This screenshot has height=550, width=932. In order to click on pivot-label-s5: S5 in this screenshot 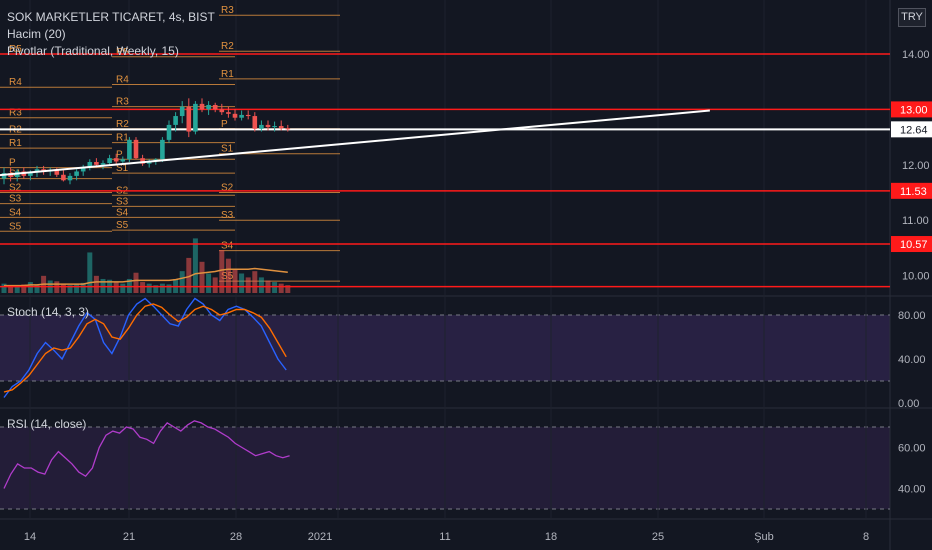, I will do `click(122, 225)`.